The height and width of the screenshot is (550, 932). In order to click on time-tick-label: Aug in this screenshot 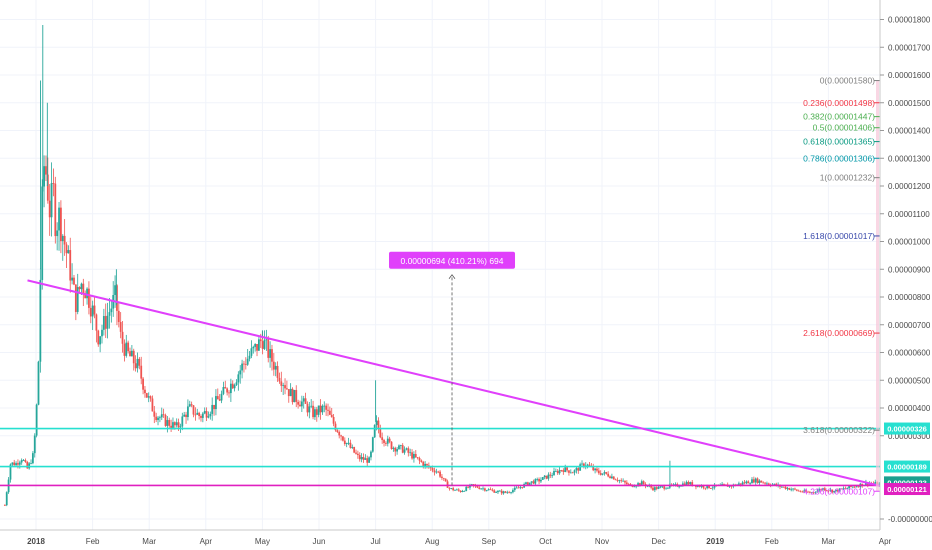, I will do `click(432, 541)`.